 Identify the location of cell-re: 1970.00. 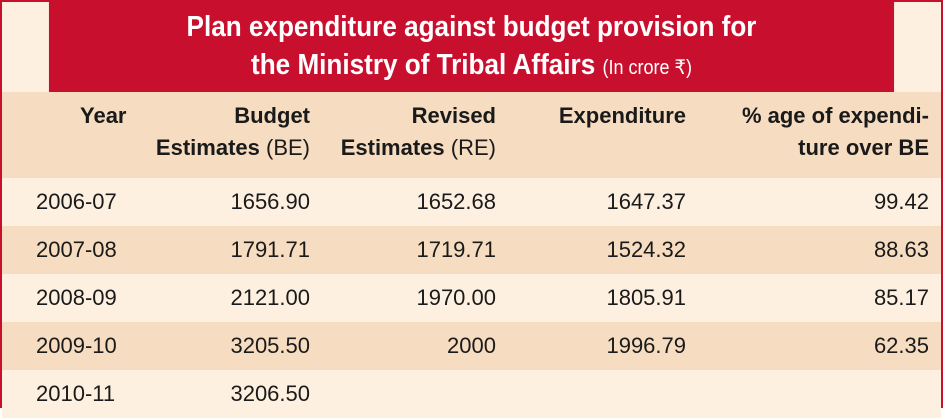
(415, 298).